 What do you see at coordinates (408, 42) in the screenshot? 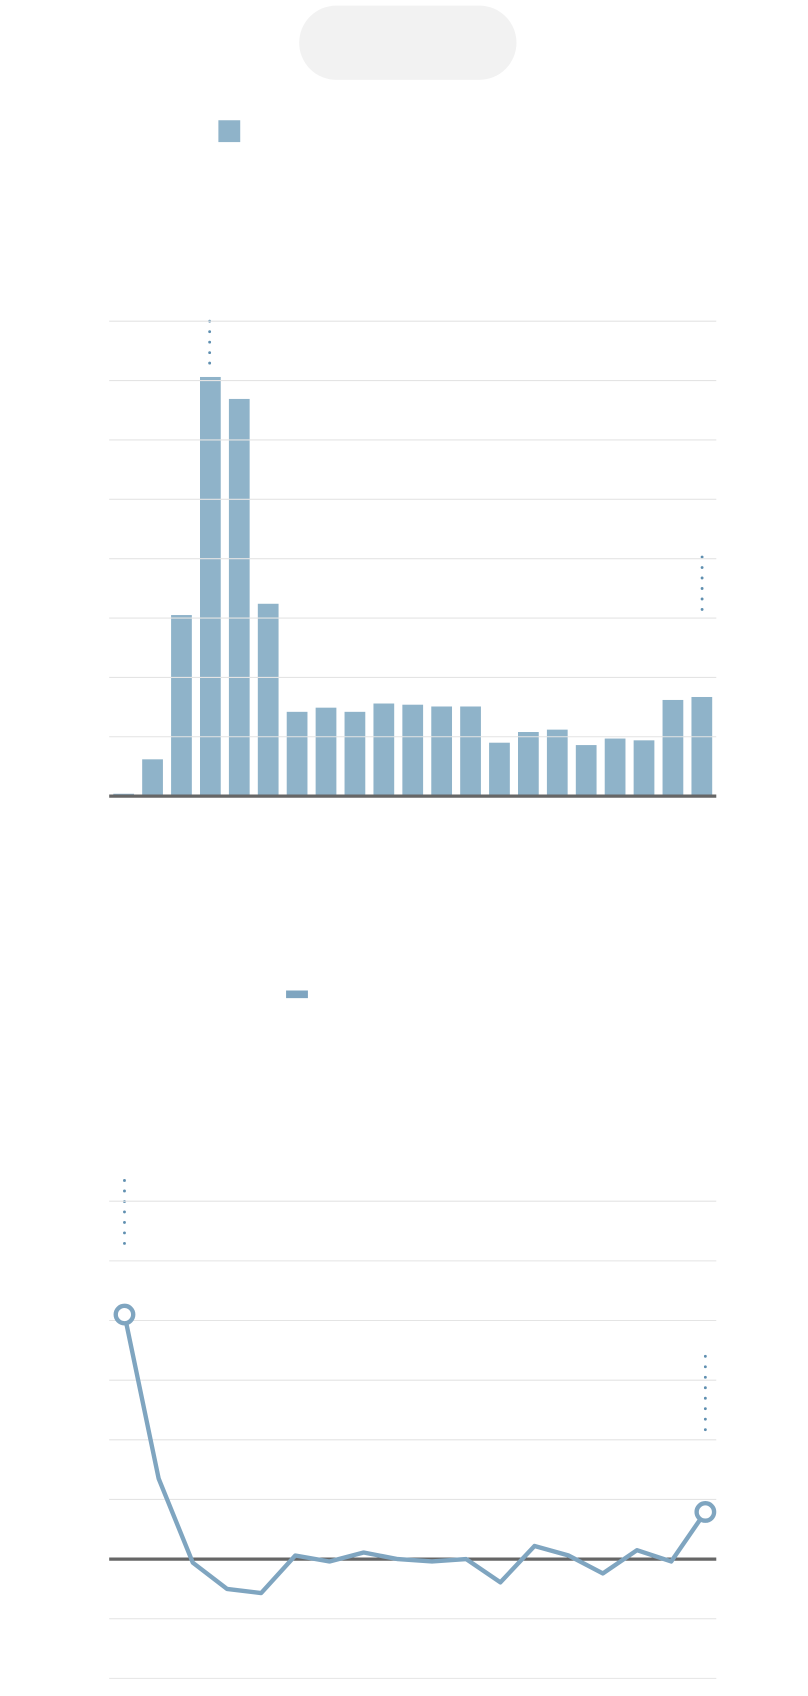
I see `top-pill-button` at bounding box center [408, 42].